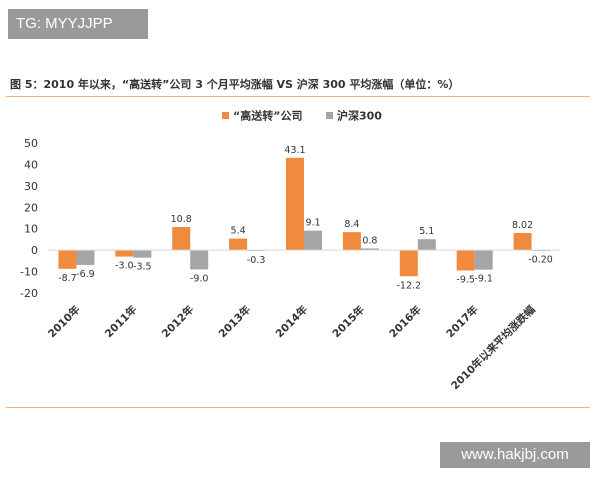  What do you see at coordinates (292, 322) in the screenshot?
I see `x-tick-label: 2014年` at bounding box center [292, 322].